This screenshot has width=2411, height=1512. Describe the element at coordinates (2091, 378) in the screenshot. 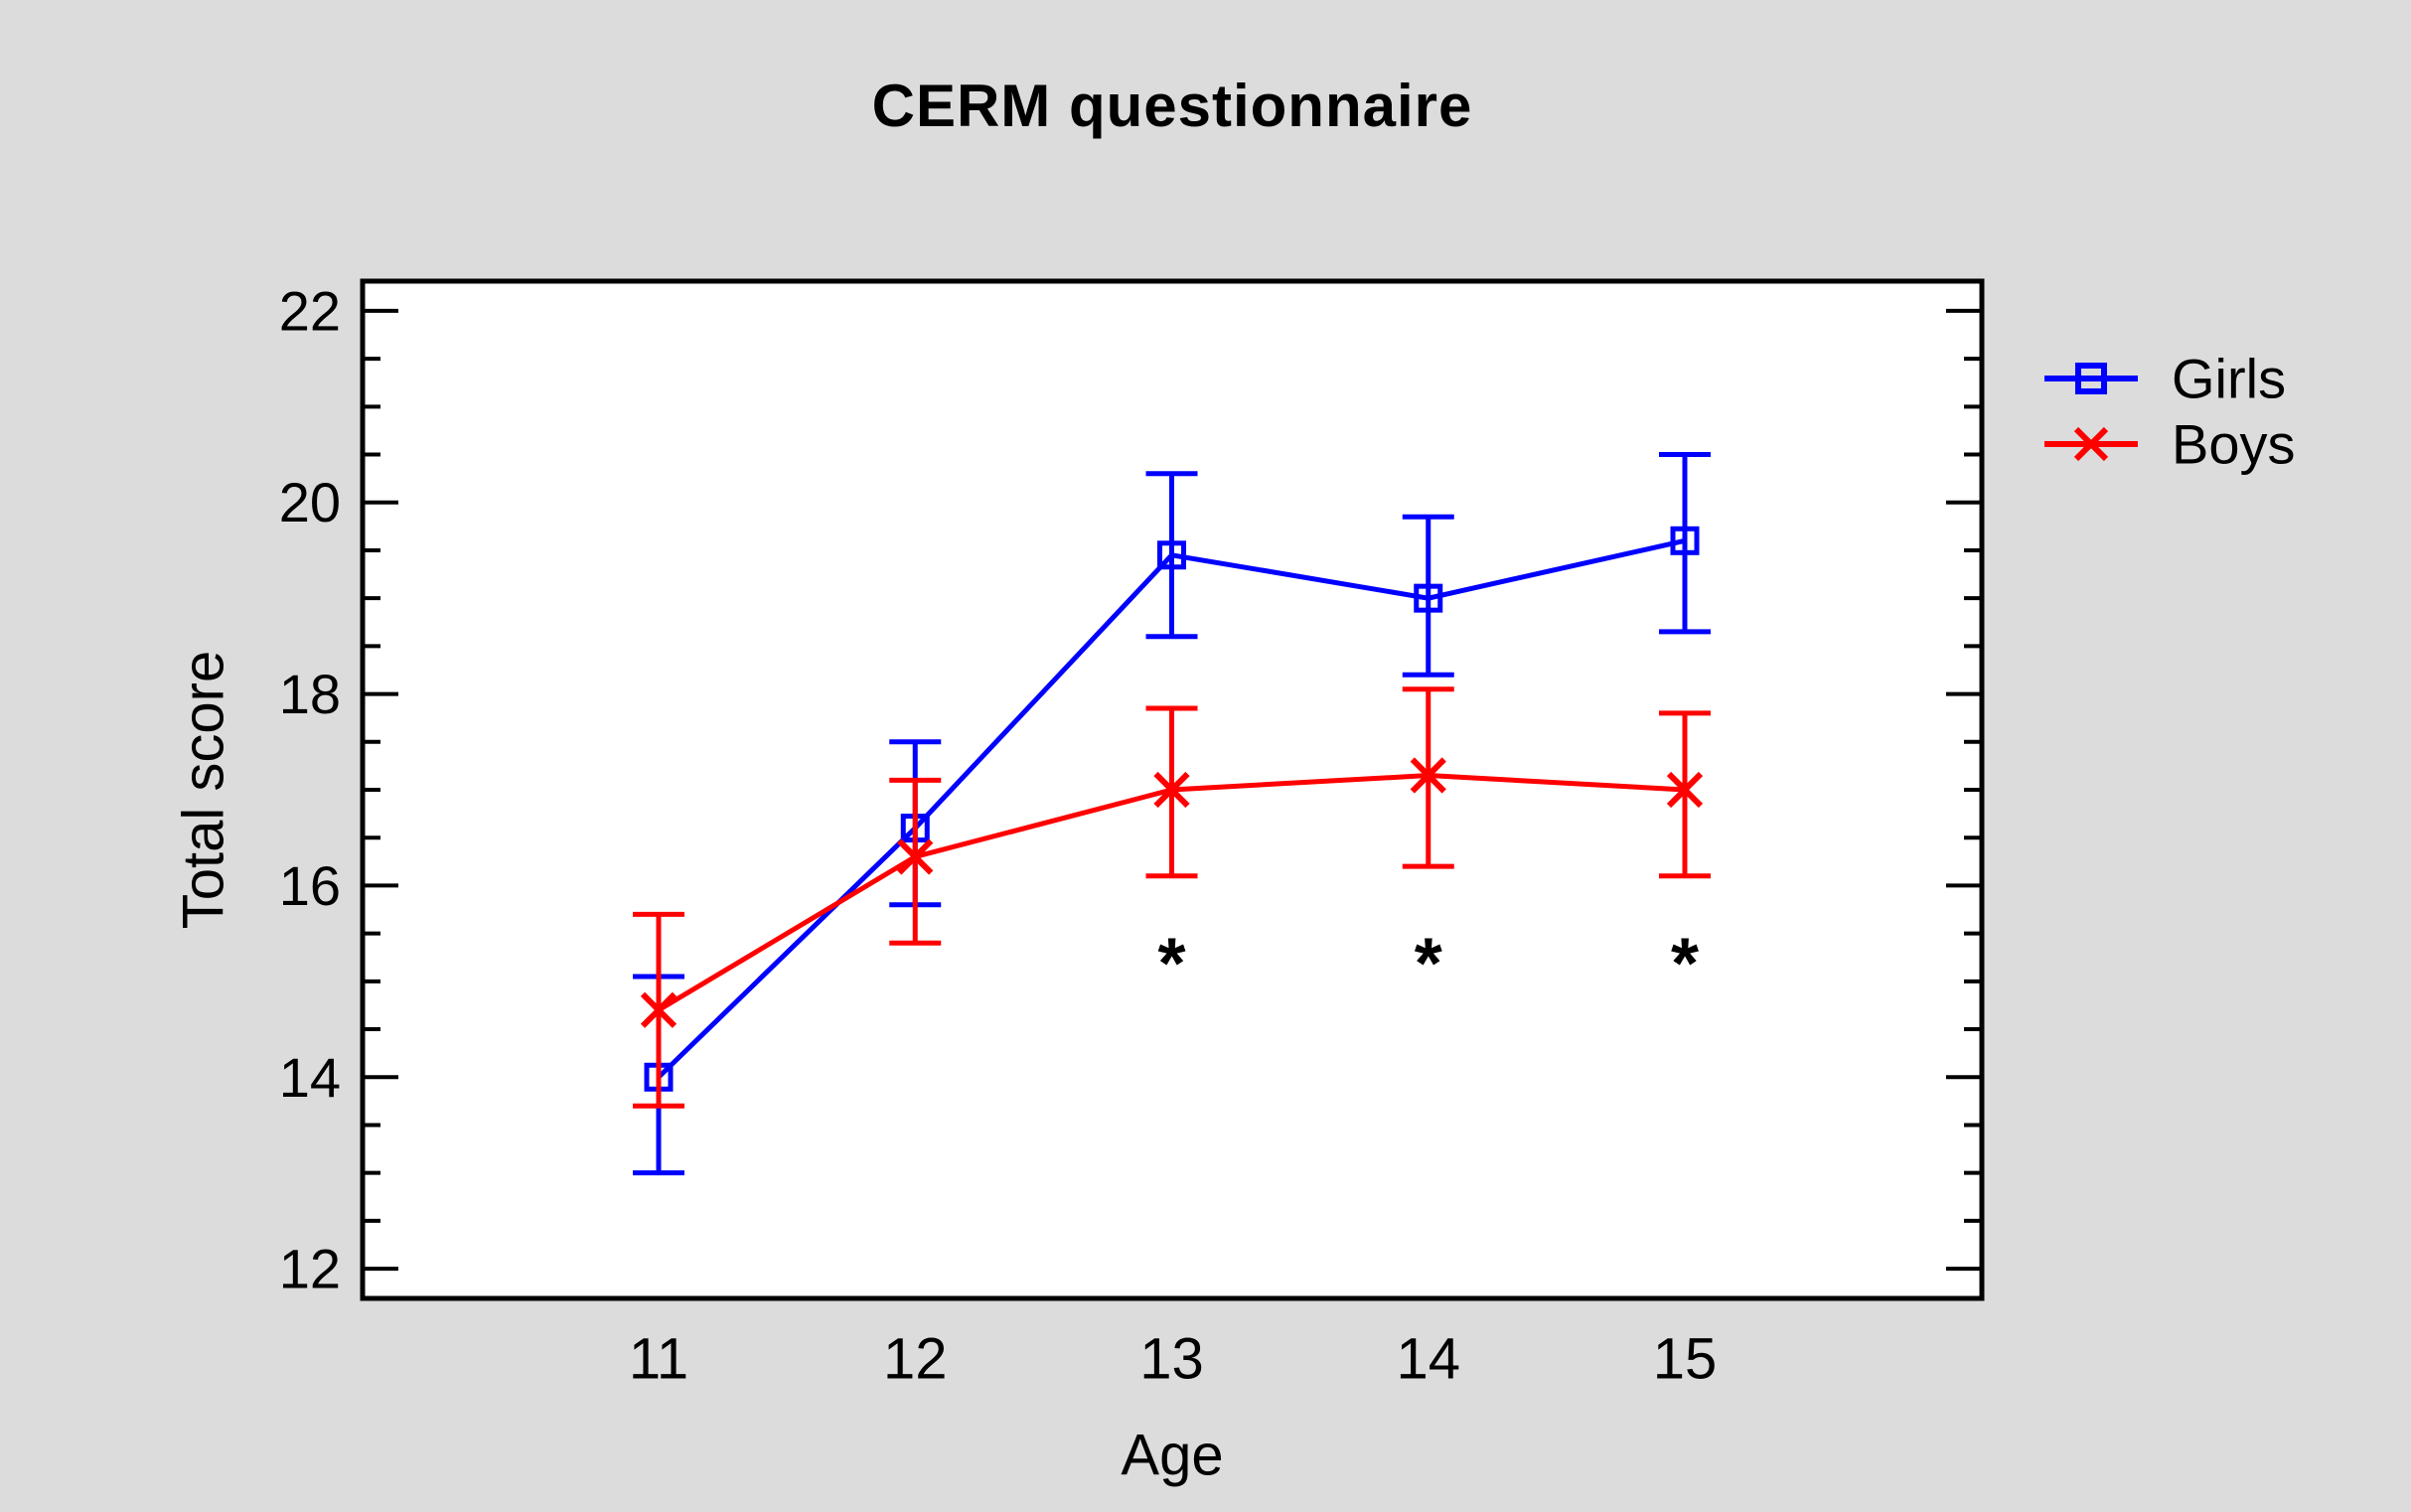

I see `legend-girls-marker` at that location.